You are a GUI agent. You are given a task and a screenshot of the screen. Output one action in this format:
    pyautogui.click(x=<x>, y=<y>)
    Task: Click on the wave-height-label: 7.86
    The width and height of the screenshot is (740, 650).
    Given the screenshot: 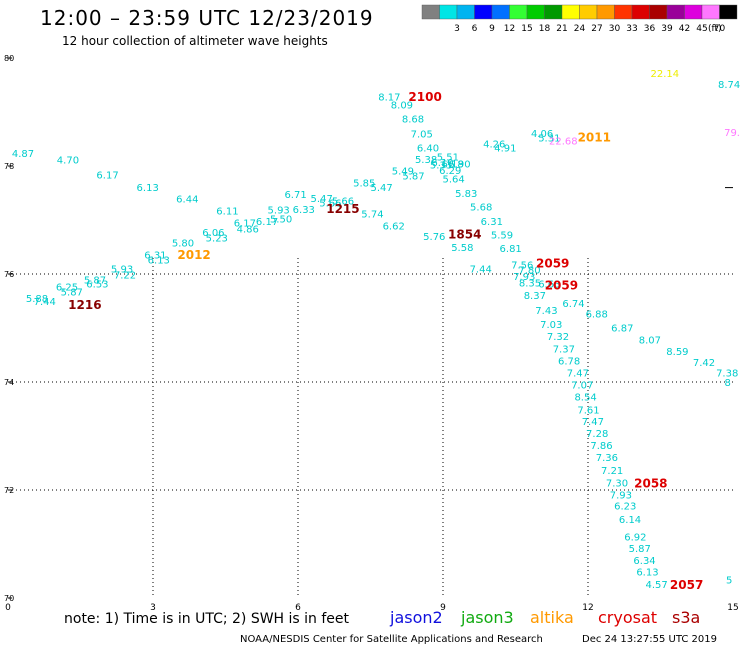 What is the action you would take?
    pyautogui.click(x=601, y=446)
    